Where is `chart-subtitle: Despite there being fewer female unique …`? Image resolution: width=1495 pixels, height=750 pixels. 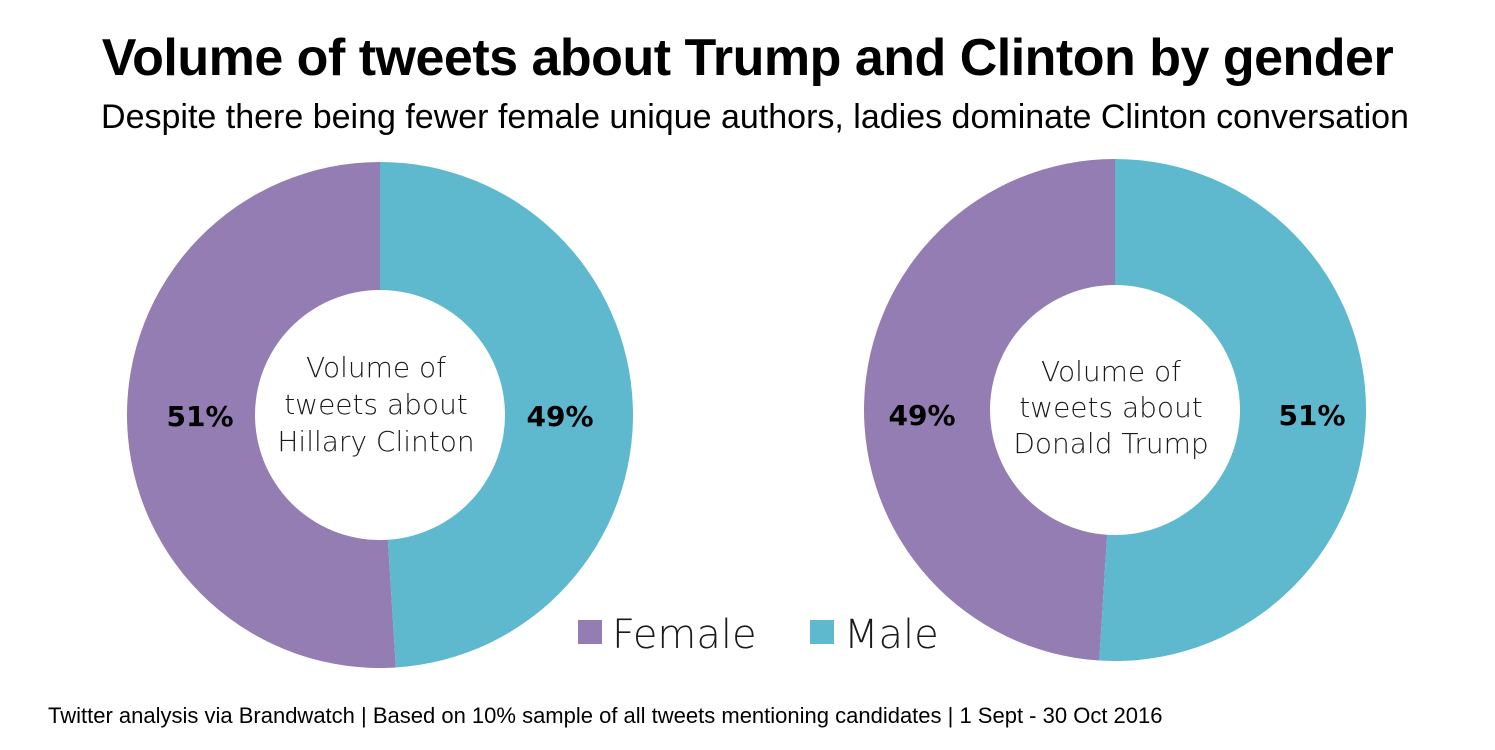
chart-subtitle: Despite there being fewer female unique … is located at coordinates (755, 117).